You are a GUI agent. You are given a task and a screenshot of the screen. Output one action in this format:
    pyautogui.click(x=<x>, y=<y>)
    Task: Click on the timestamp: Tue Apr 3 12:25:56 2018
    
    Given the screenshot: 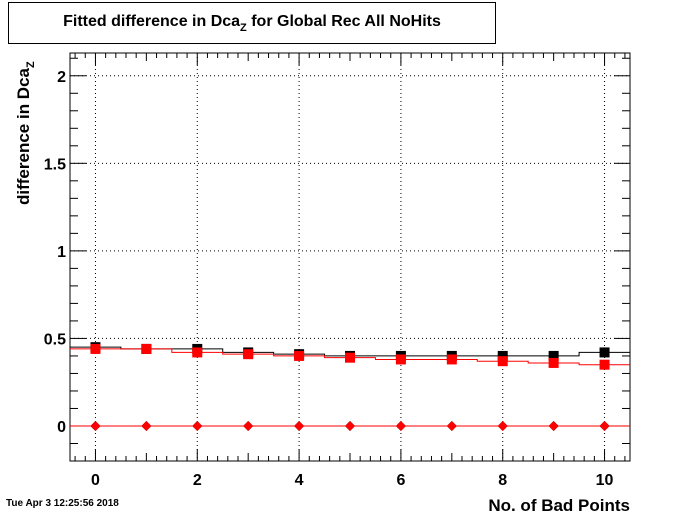 What is the action you would take?
    pyautogui.click(x=62, y=503)
    